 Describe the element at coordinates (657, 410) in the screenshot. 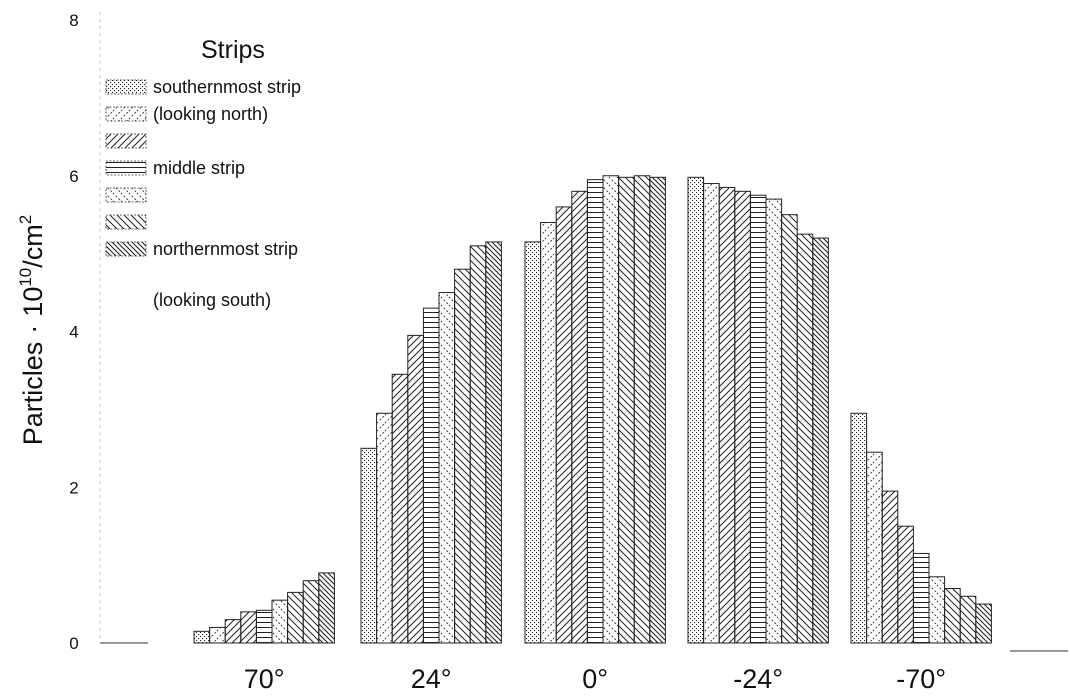

I see `bar-0°-strip-9` at that location.